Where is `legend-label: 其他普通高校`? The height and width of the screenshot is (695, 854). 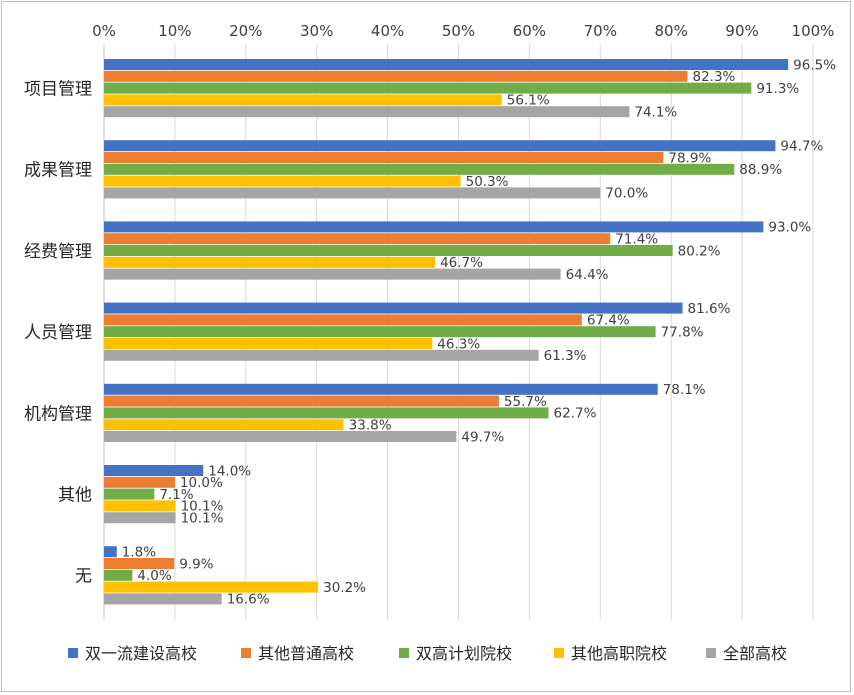
legend-label: 其他普通高校 is located at coordinates (306, 653).